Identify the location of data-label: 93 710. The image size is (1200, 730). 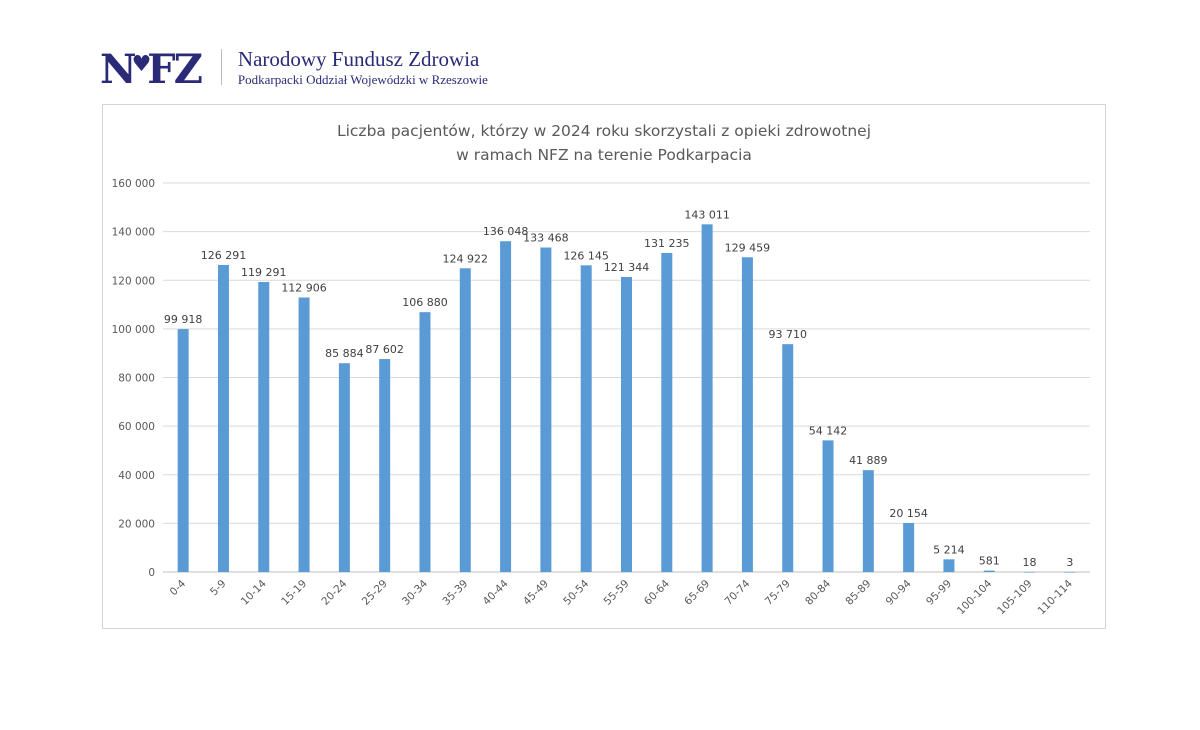
(787, 334).